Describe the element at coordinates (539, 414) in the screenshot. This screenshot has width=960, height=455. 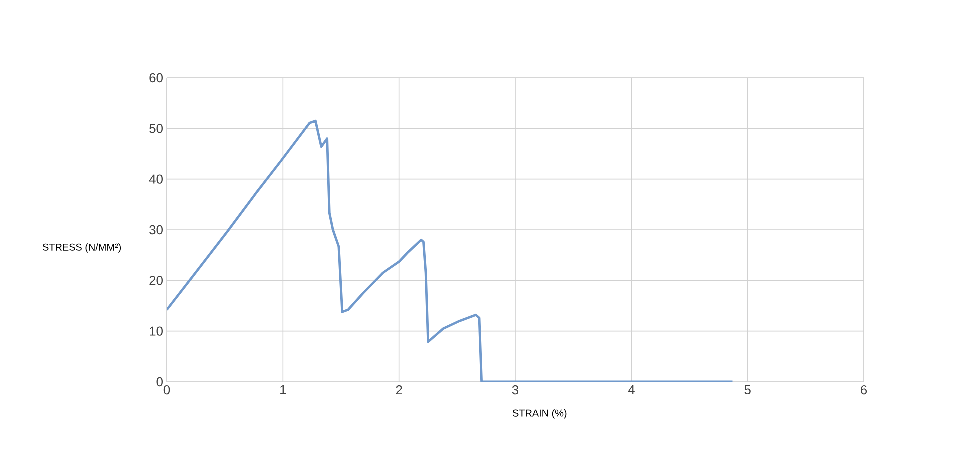
I see `x-axis-title: STRAIN (%)` at that location.